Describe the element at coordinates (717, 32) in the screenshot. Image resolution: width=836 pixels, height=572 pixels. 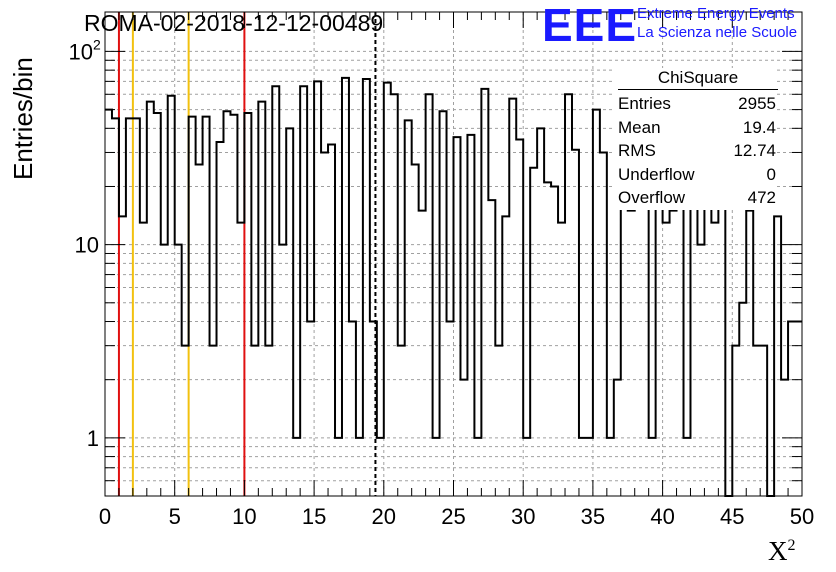
I see `logo-line-2: La Scienza nelle Scuole` at that location.